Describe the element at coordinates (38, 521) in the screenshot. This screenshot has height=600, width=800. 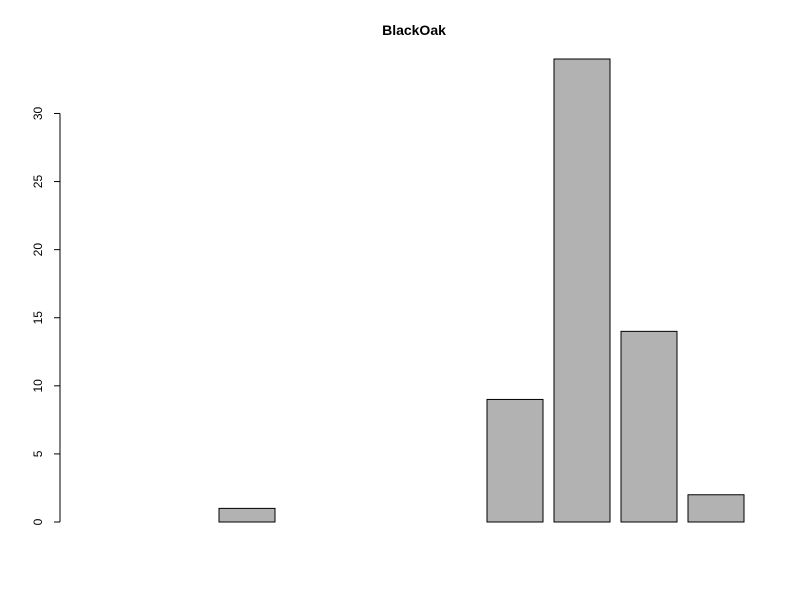
I see `y-tick-label: 0` at that location.